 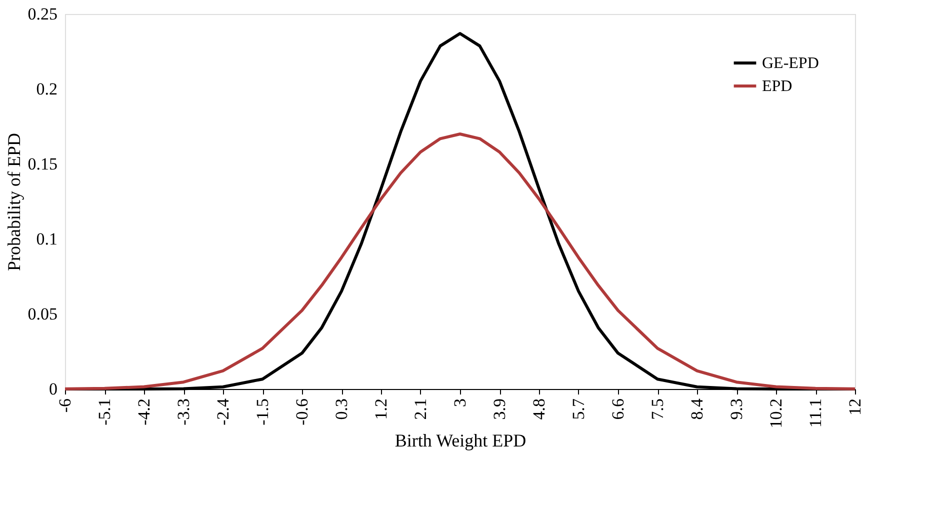 I want to click on y-tick-label: 0.15, so click(x=43, y=164).